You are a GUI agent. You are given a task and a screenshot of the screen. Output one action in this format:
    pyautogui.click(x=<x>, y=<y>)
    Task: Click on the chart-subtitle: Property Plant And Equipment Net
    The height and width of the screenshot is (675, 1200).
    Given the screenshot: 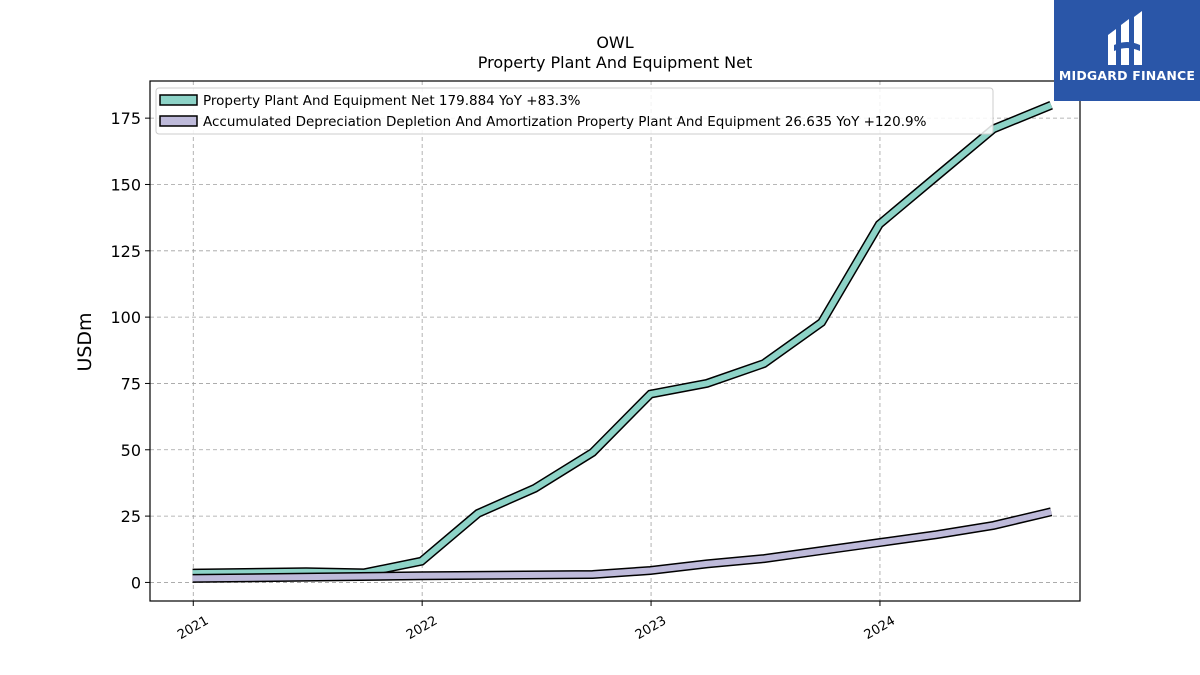 What is the action you would take?
    pyautogui.click(x=615, y=62)
    